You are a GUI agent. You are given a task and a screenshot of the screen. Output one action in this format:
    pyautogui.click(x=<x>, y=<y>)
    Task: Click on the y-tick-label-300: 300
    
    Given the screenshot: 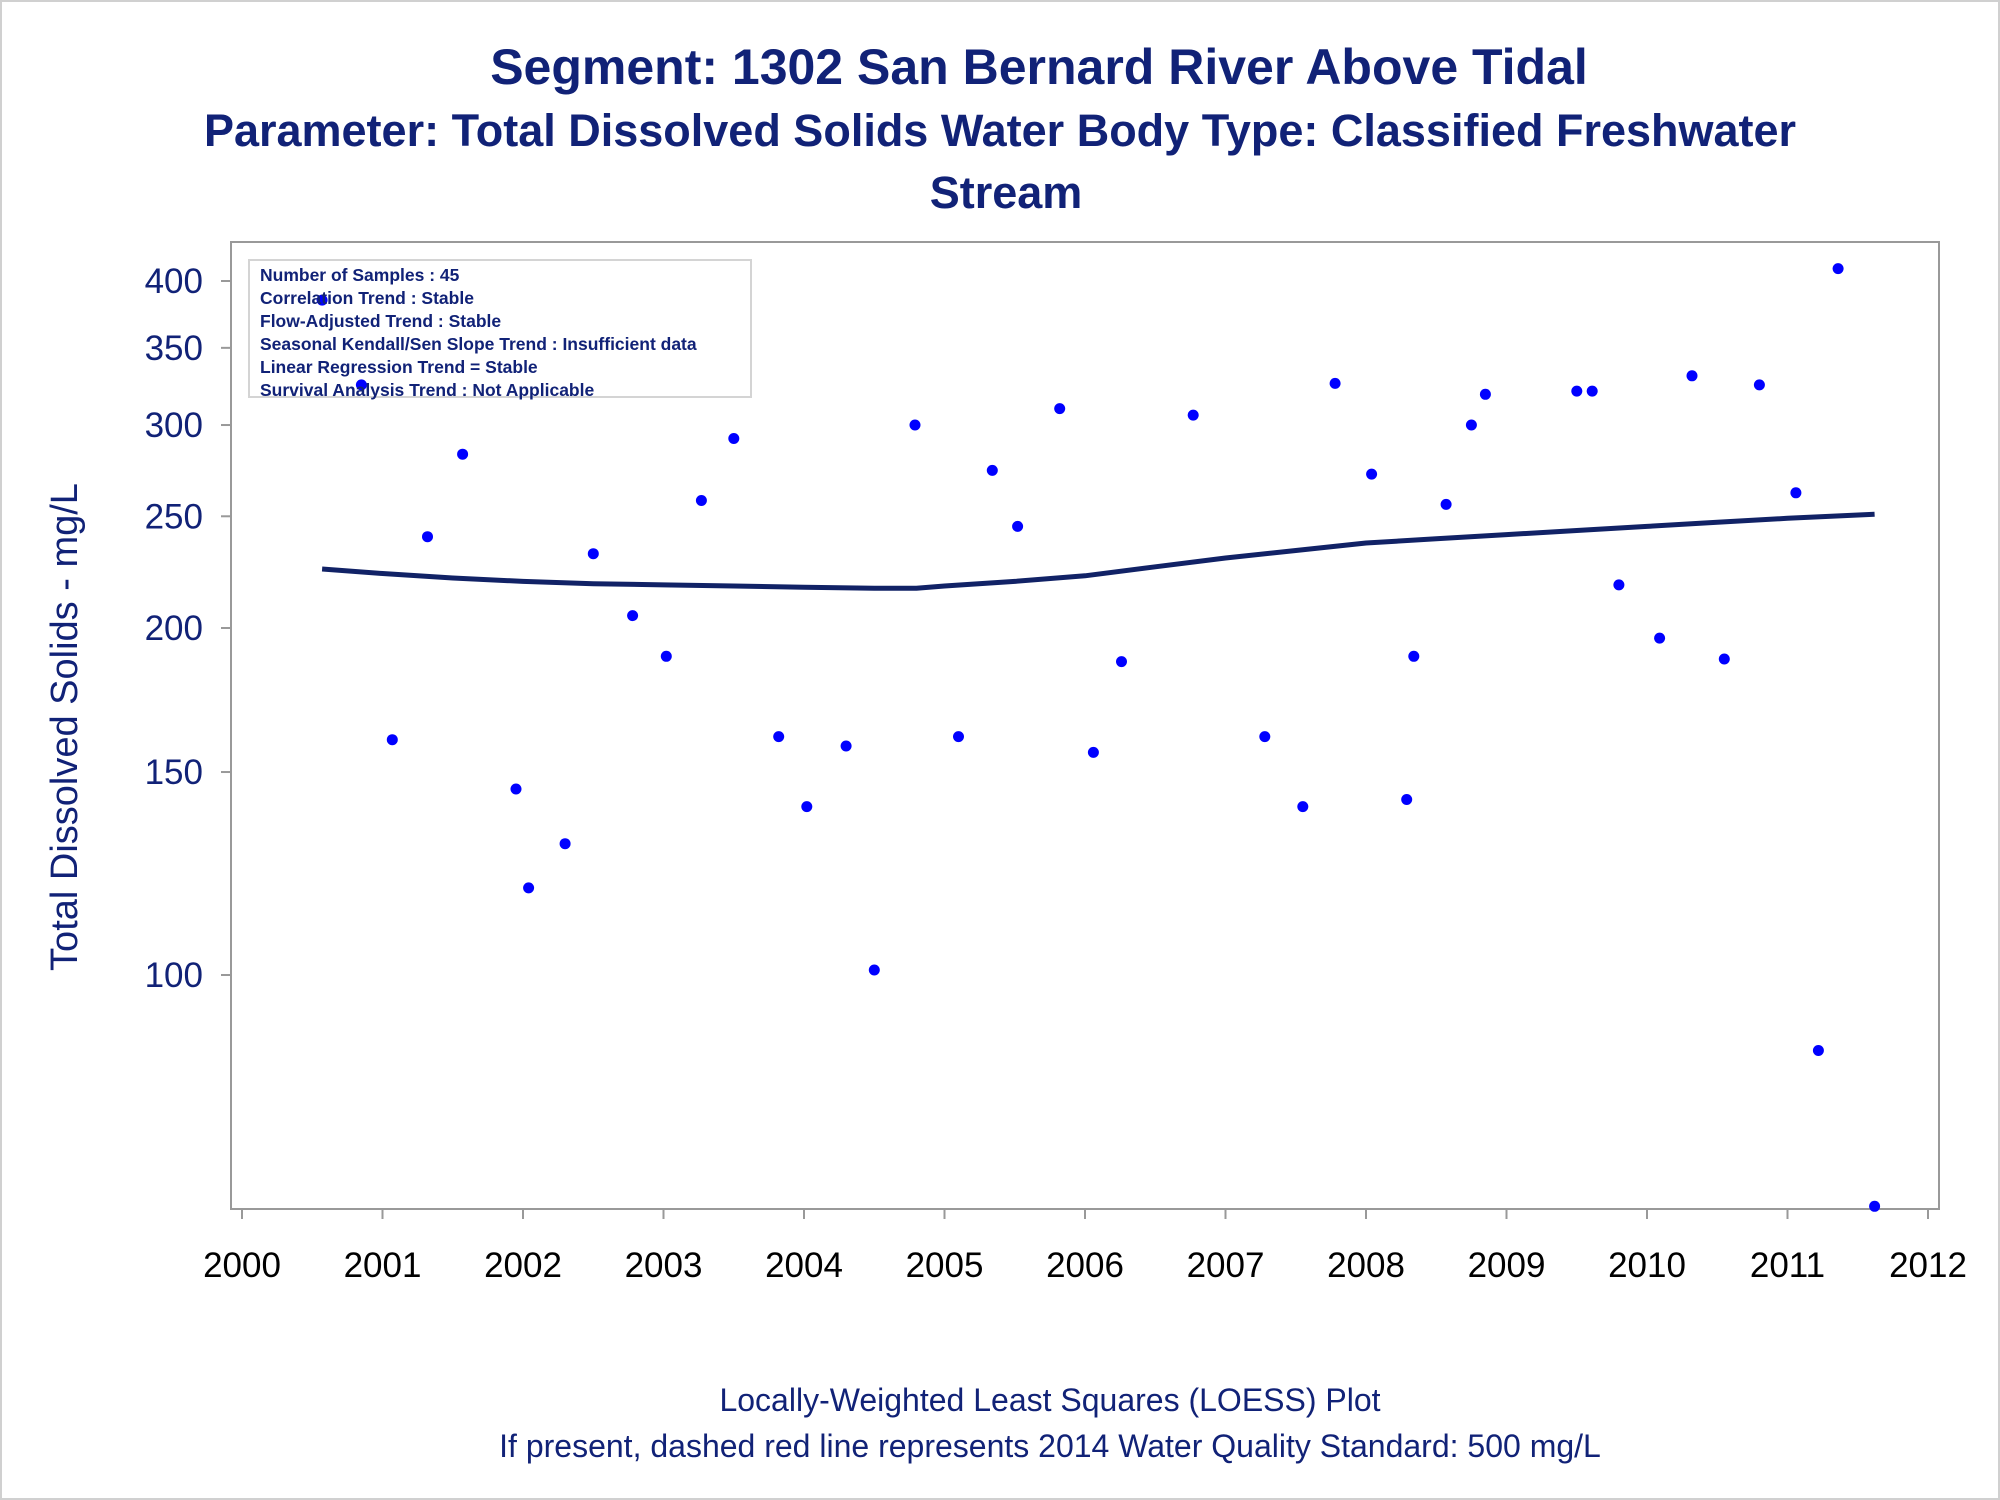 What is the action you would take?
    pyautogui.click(x=174, y=425)
    